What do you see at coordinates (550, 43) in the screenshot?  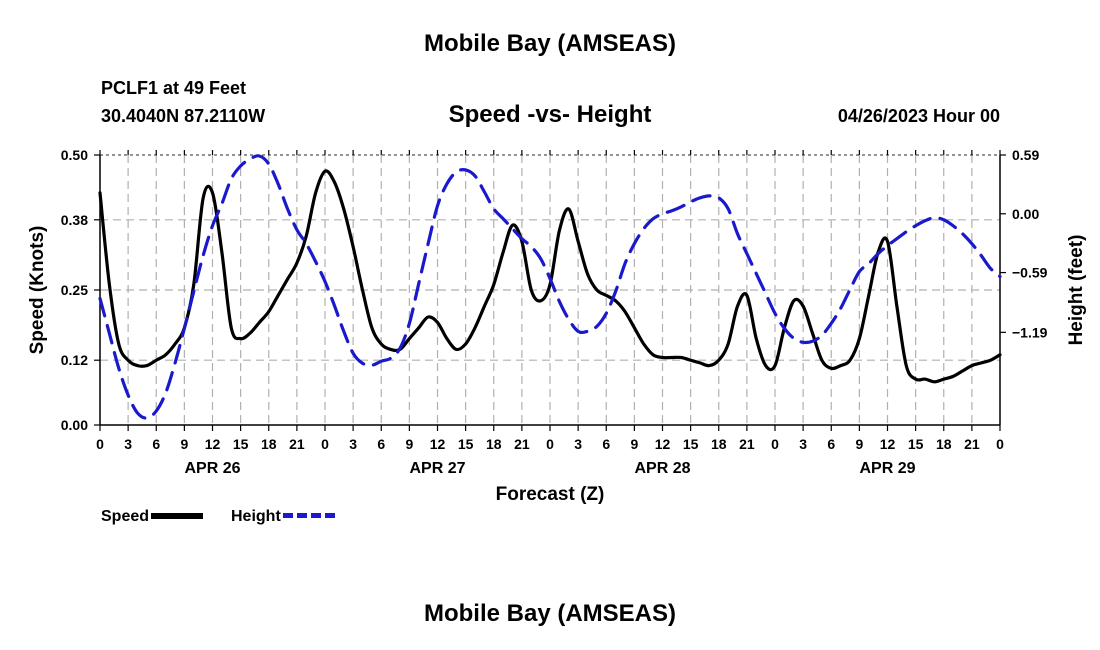 I see `main-title: Mobile Bay (AMSEAS)` at bounding box center [550, 43].